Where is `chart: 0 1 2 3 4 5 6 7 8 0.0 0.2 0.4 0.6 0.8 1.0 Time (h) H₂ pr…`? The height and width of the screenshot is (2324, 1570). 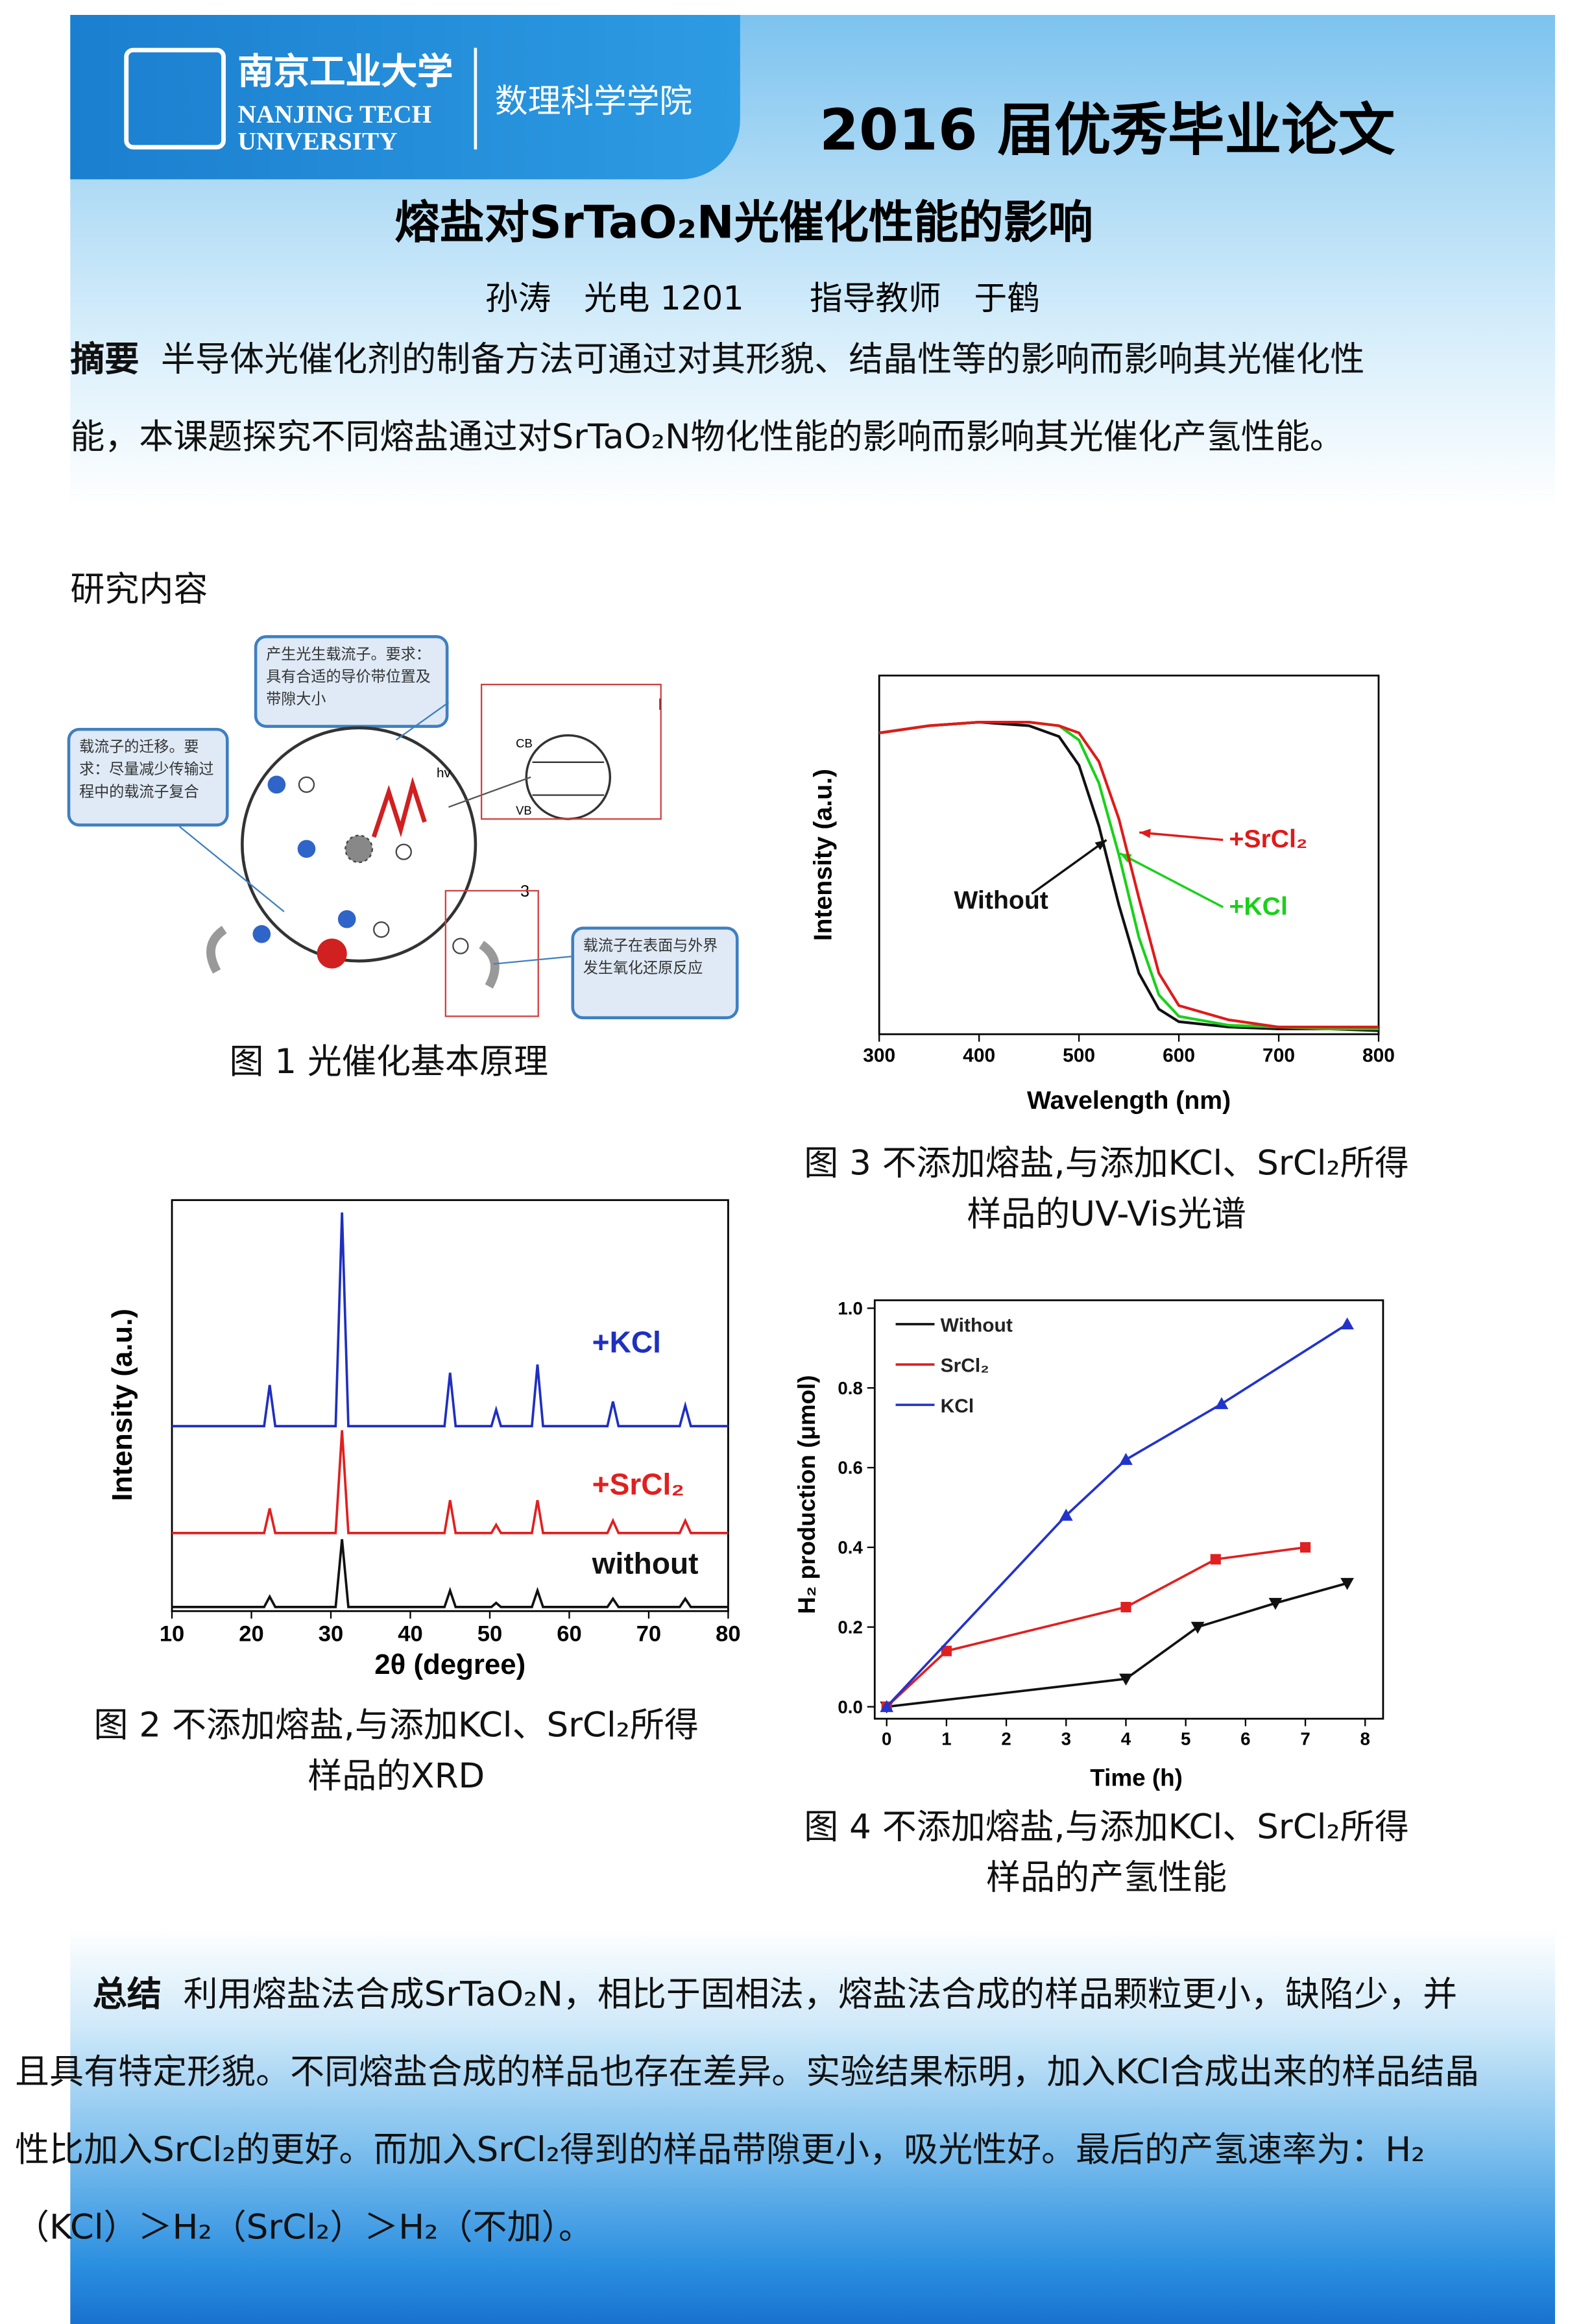 chart: 0 1 2 3 4 5 6 7 8 0.0 0.2 0.4 0.6 0.8 1.0 Time (h) H₂ pr… is located at coordinates (1088, 1544).